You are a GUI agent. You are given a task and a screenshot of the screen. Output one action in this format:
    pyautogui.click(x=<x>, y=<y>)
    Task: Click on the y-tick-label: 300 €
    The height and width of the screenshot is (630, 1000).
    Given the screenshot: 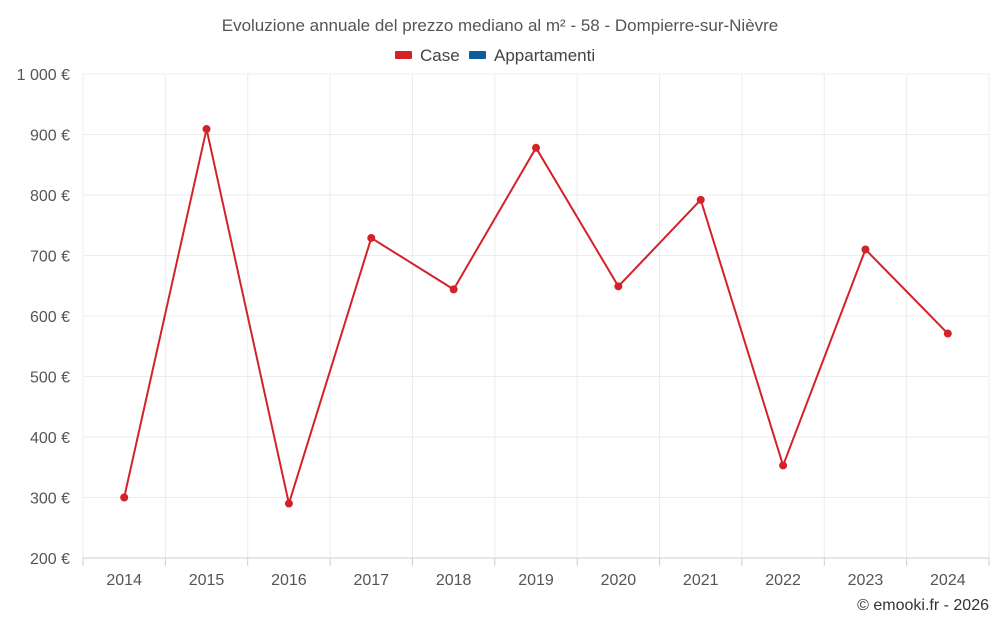 What is the action you would take?
    pyautogui.click(x=50, y=499)
    